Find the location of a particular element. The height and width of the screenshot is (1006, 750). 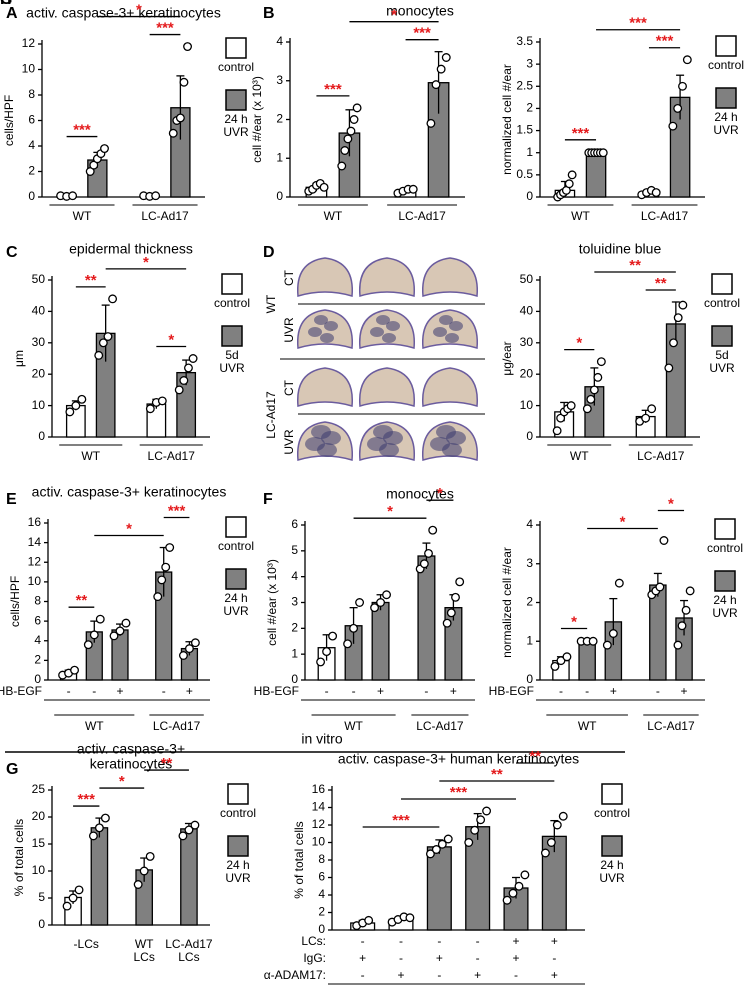

panel-letter: H is located at coordinates (6, 4).